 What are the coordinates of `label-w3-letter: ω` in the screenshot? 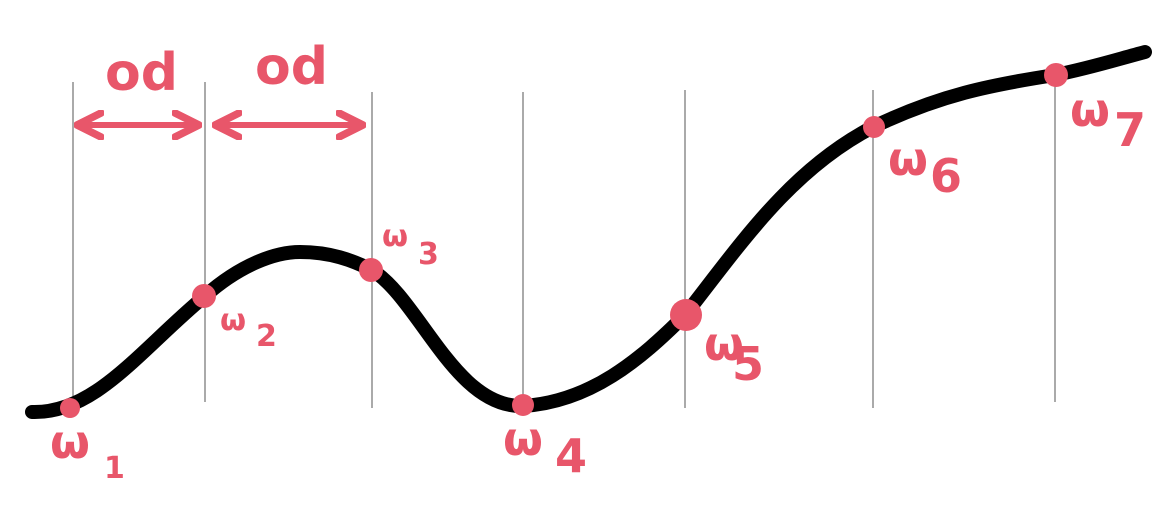 It's located at (395, 236).